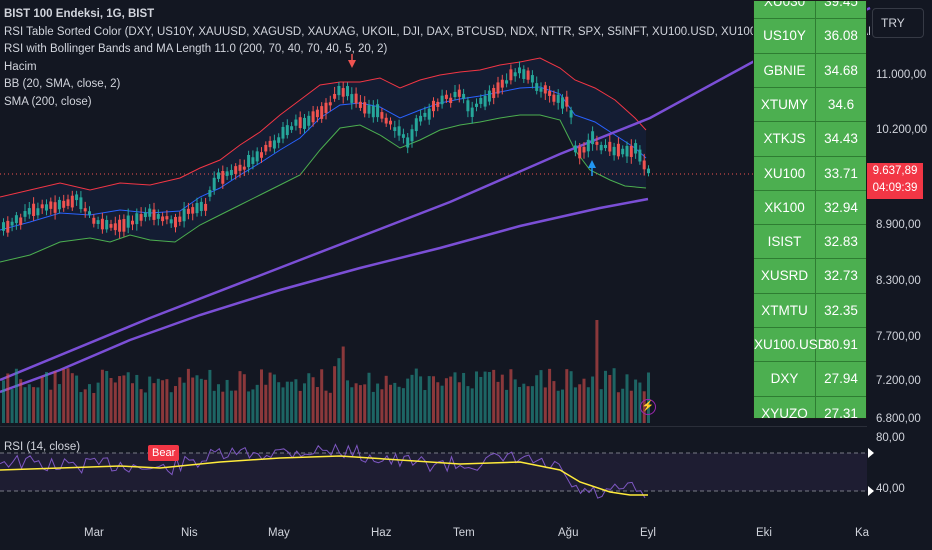  Describe the element at coordinates (862, 533) in the screenshot. I see `time-axis-label: Ka` at that location.